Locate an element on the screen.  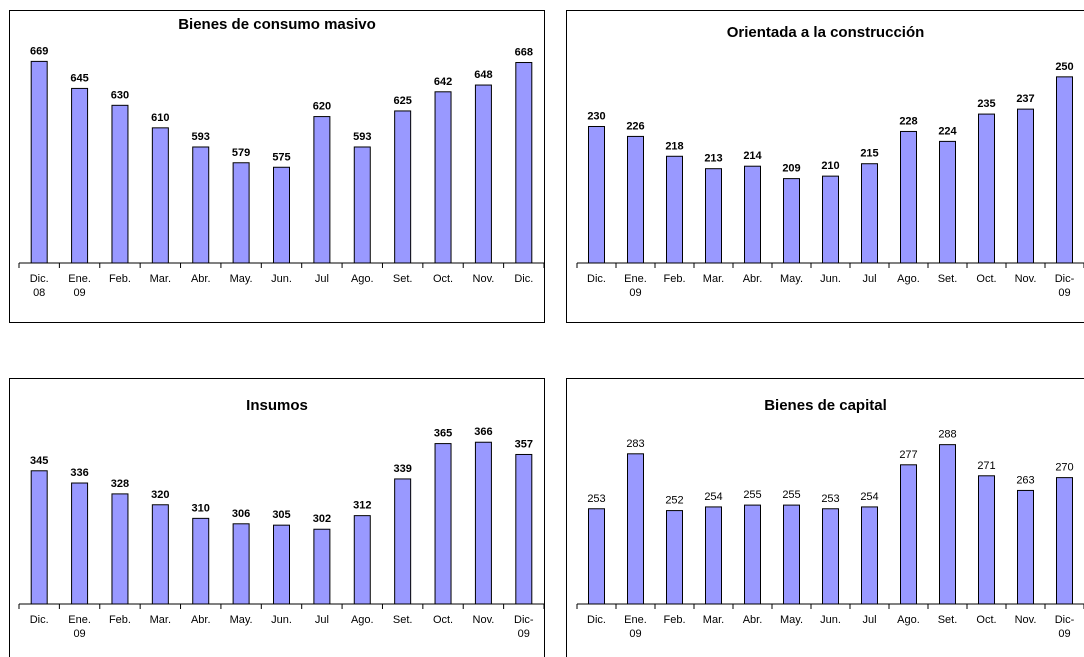
data-label: 320 is located at coordinates (160, 495).